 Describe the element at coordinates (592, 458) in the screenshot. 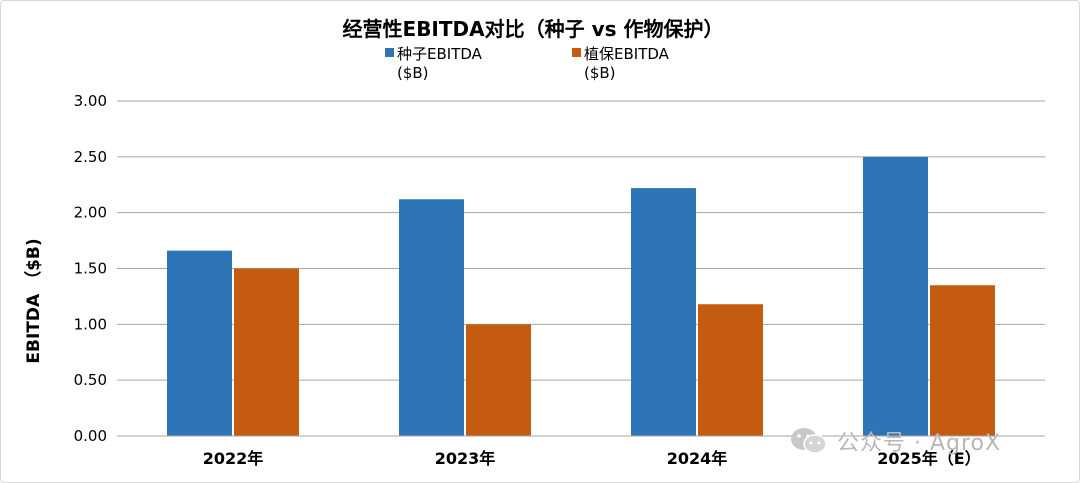

I see `x-axis-ticks: 2022年 2023年 2024年 2025年（E）` at that location.